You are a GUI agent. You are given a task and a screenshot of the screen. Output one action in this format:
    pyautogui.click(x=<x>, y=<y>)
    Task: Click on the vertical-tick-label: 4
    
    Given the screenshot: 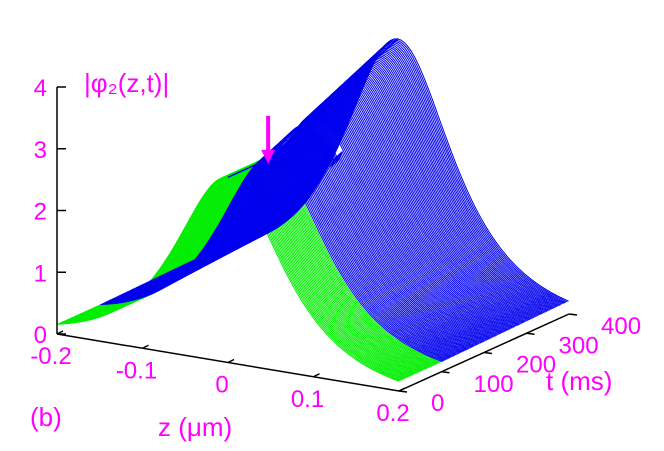 What is the action you would take?
    pyautogui.click(x=40, y=88)
    